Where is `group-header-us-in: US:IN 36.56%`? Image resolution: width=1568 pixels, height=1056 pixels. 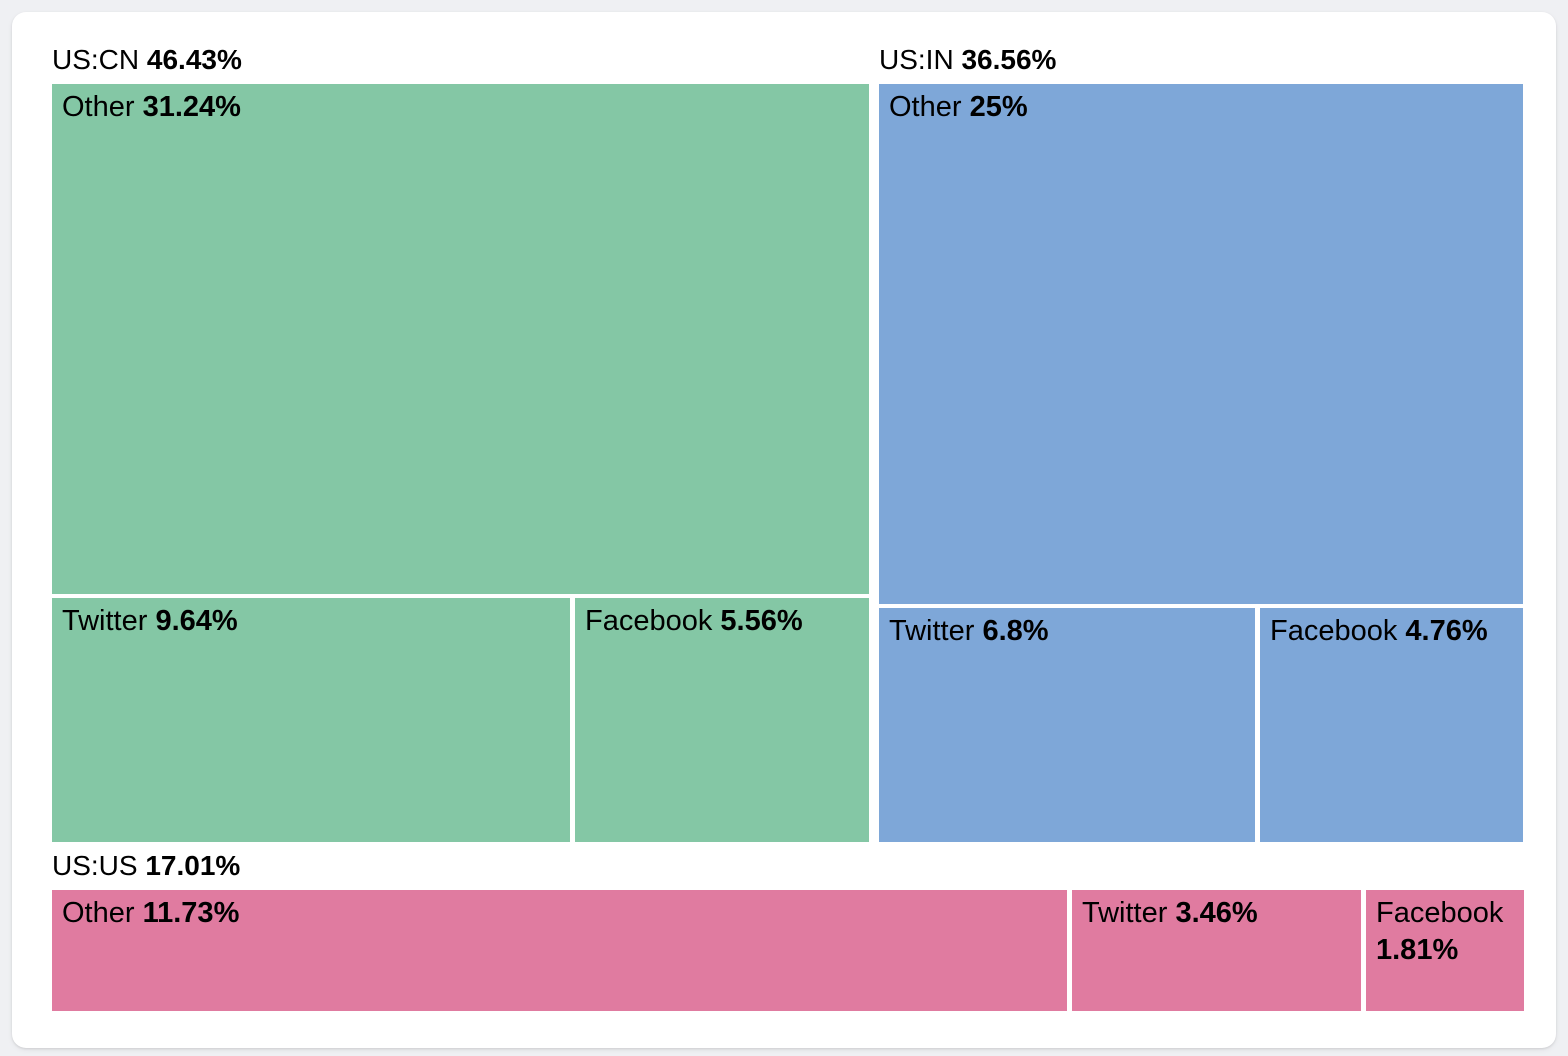
group-header-us-in: US:IN 36.56% is located at coordinates (967, 60).